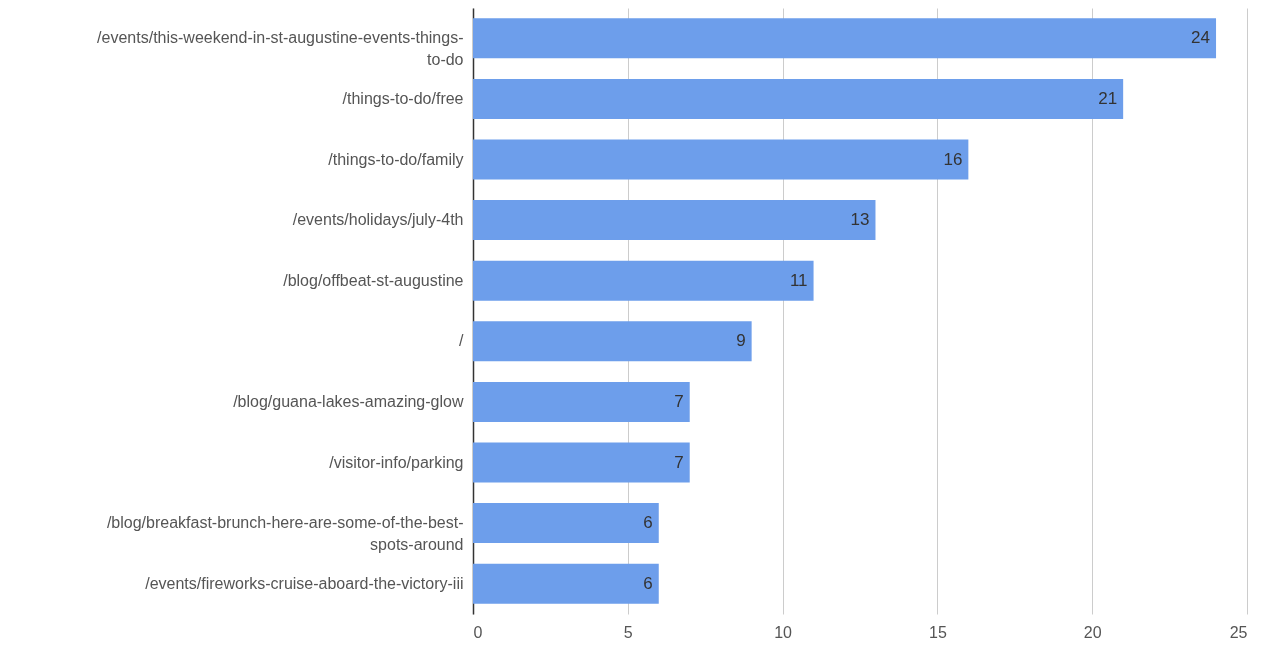  What do you see at coordinates (396, 462) in the screenshot?
I see `y-tick-label: /visitor-info/parking` at bounding box center [396, 462].